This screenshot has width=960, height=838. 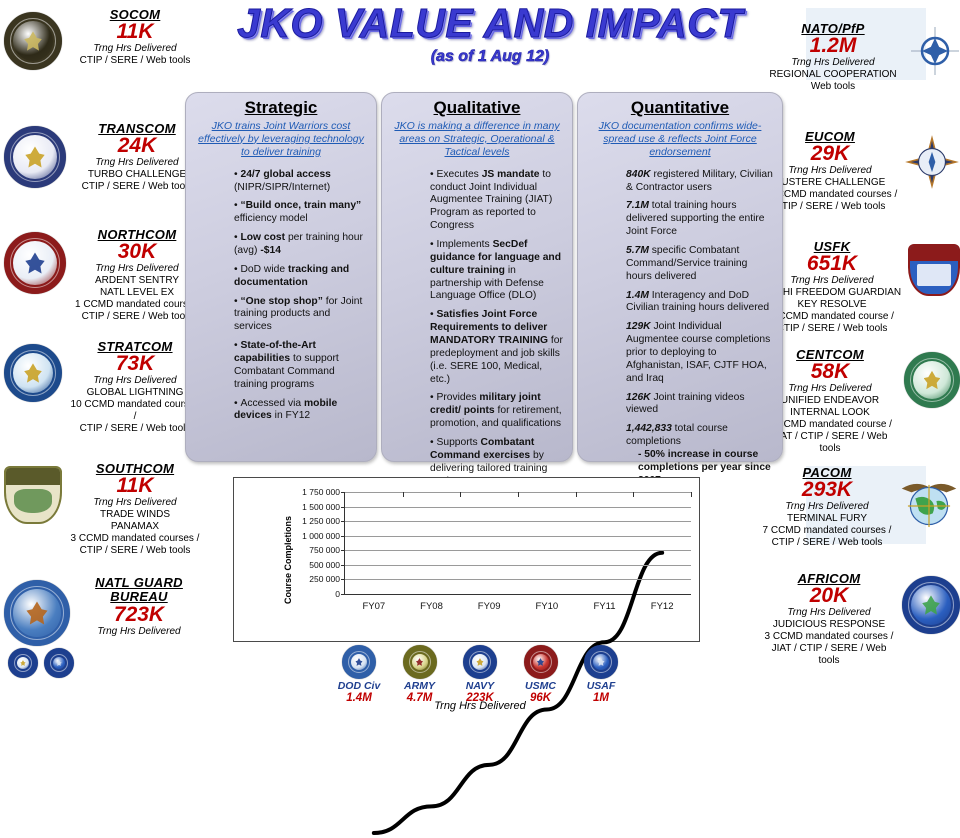 I want to click on chart-x-tick-label: FY09, so click(x=489, y=606).